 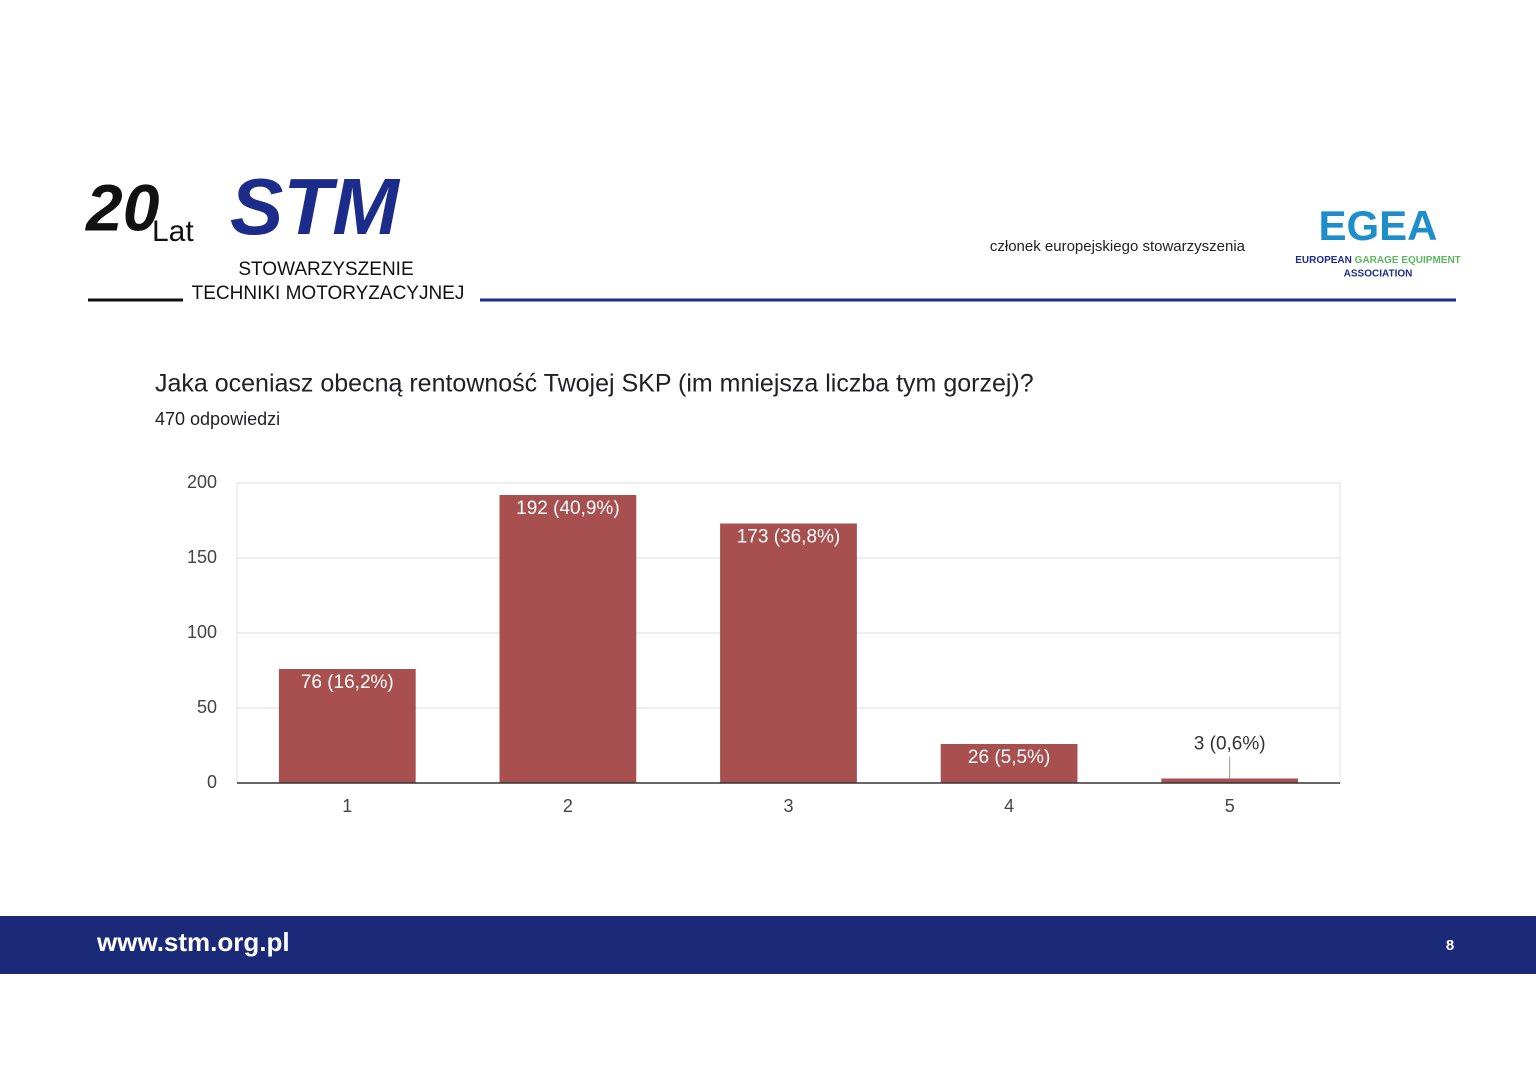 What do you see at coordinates (788, 806) in the screenshot?
I see `x-tick-label: 3` at bounding box center [788, 806].